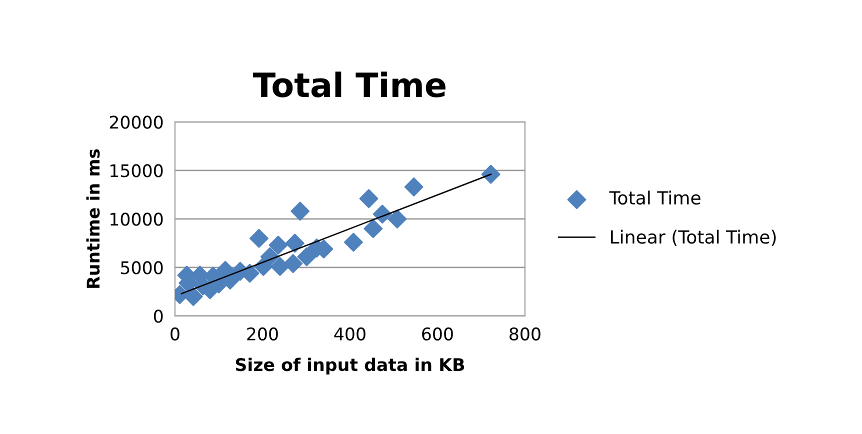 The width and height of the screenshot is (862, 434). What do you see at coordinates (158, 316) in the screenshot?
I see `y-tick-label: 0` at bounding box center [158, 316].